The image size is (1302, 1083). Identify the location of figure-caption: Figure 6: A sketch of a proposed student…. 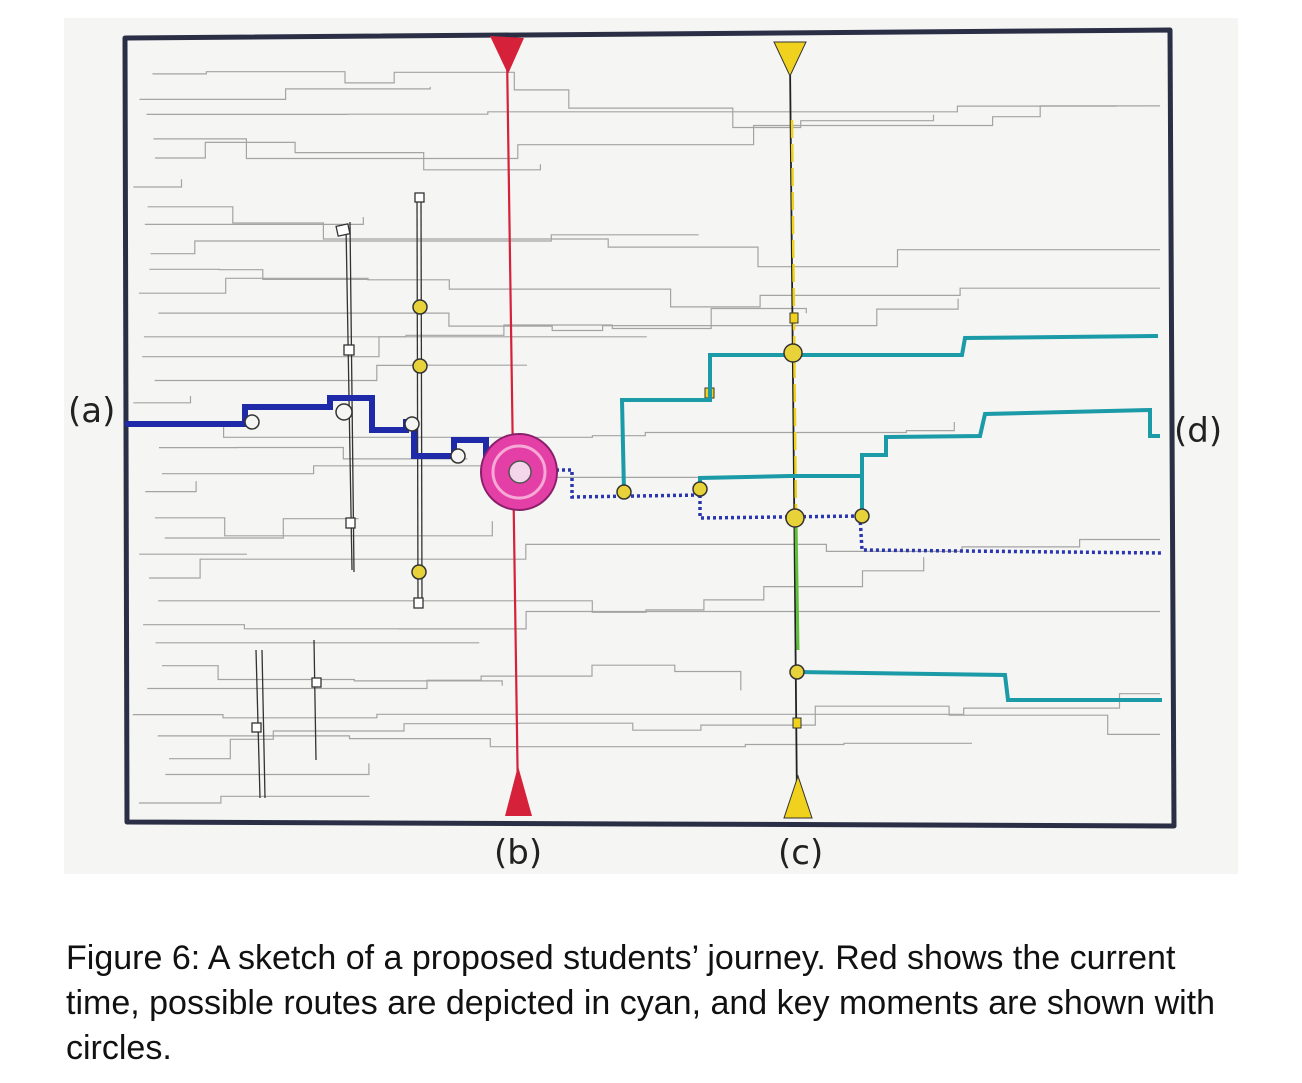
(641, 1003).